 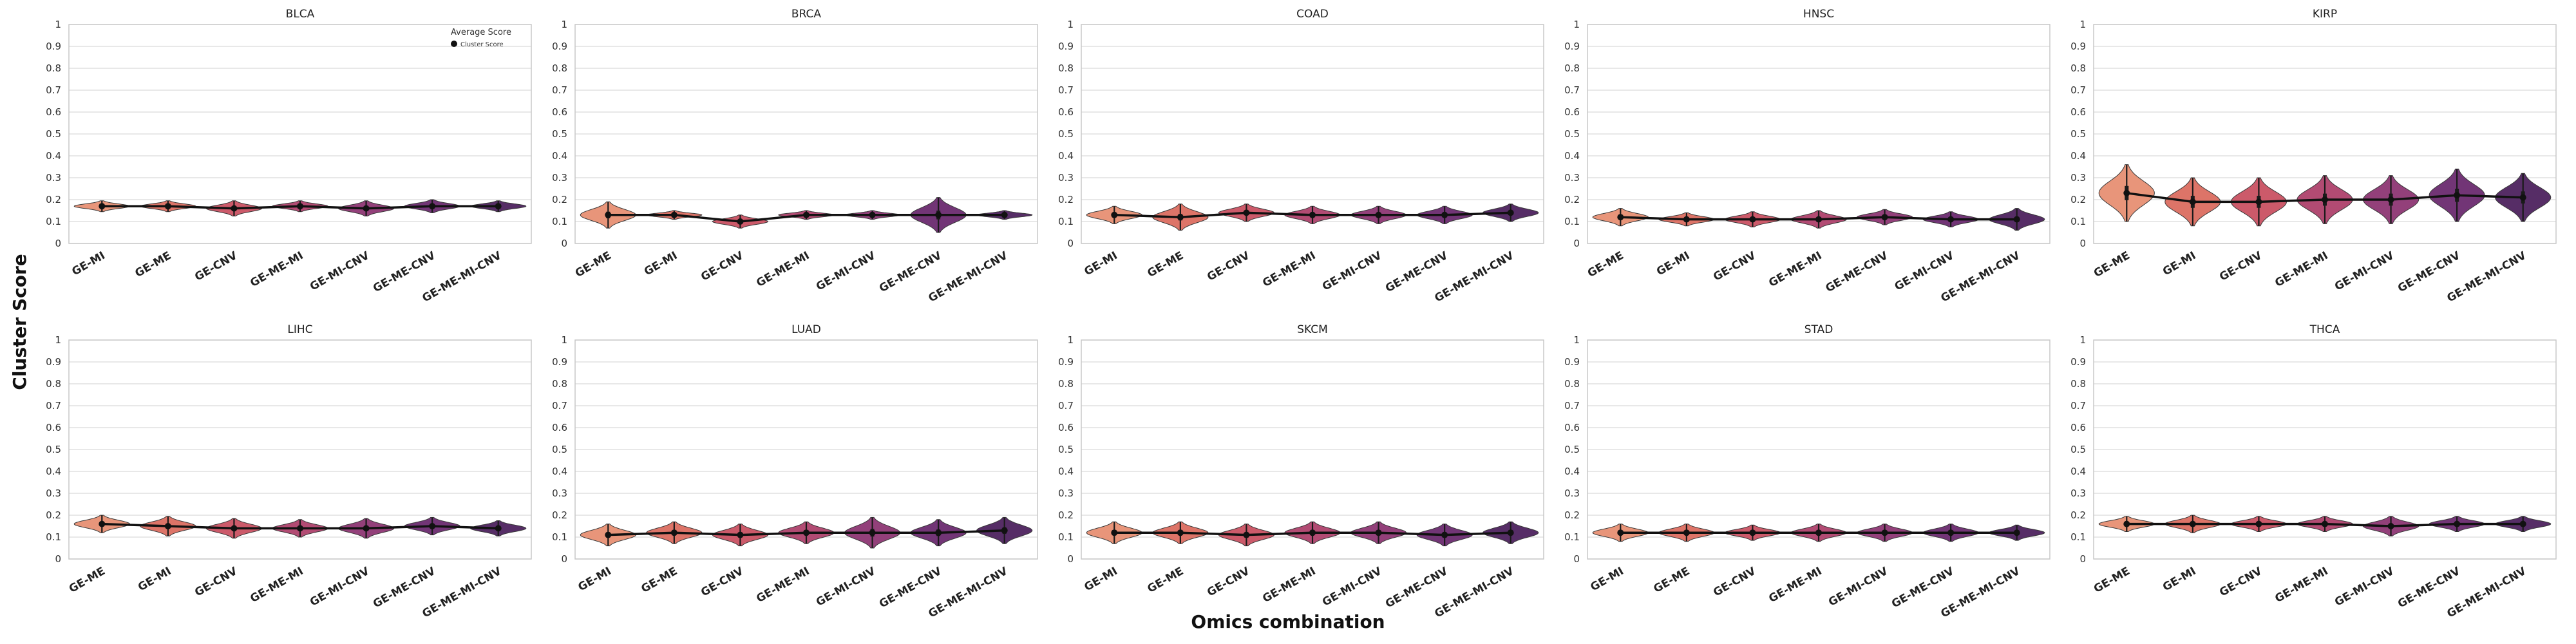 I want to click on panel-title: STAD, so click(x=1818, y=329).